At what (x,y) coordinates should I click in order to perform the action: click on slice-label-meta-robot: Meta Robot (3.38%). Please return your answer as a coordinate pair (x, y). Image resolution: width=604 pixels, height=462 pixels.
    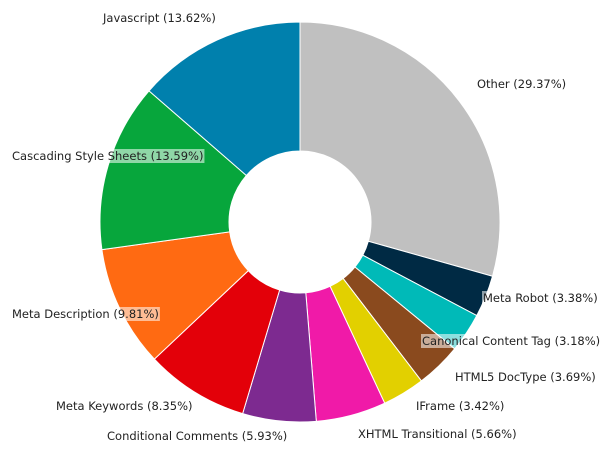
    Looking at the image, I should click on (540, 298).